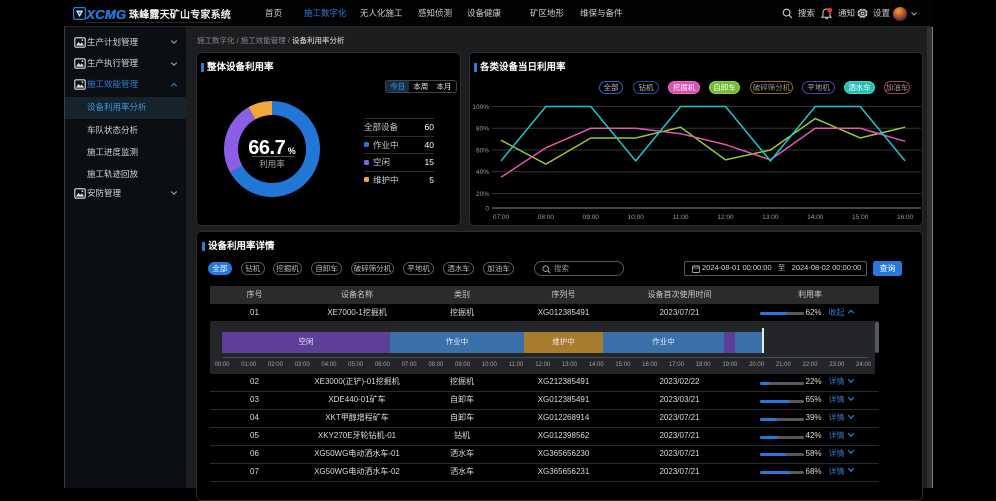  Describe the element at coordinates (905, 216) in the screenshot. I see `svg-text: 16:00` at that location.